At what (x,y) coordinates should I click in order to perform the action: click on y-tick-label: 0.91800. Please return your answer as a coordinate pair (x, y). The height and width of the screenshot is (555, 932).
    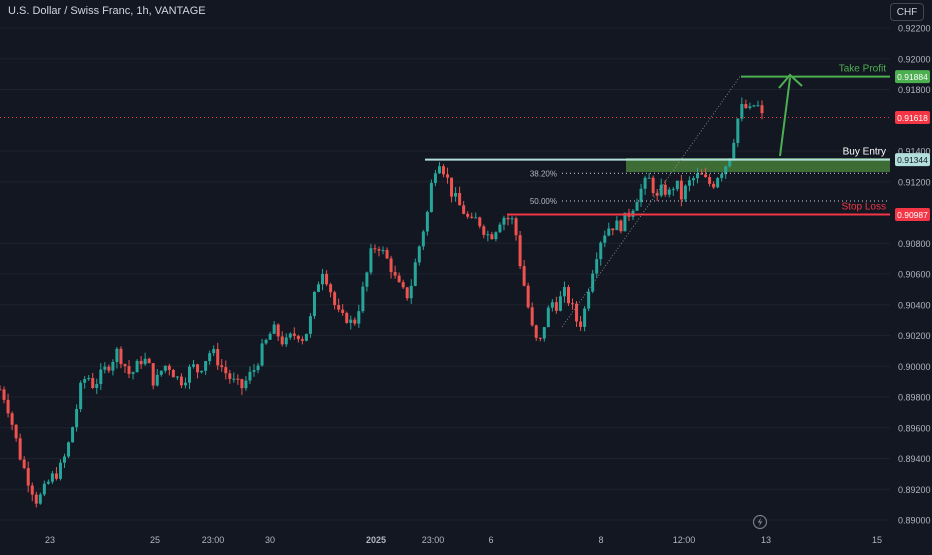
    Looking at the image, I should click on (914, 90).